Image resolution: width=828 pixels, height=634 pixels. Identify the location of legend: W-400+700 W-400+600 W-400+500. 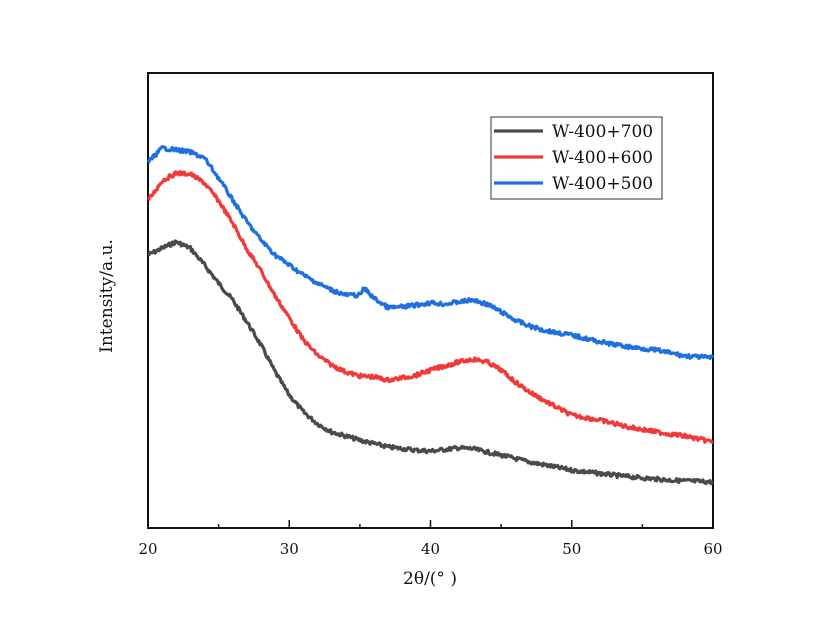
(576, 158).